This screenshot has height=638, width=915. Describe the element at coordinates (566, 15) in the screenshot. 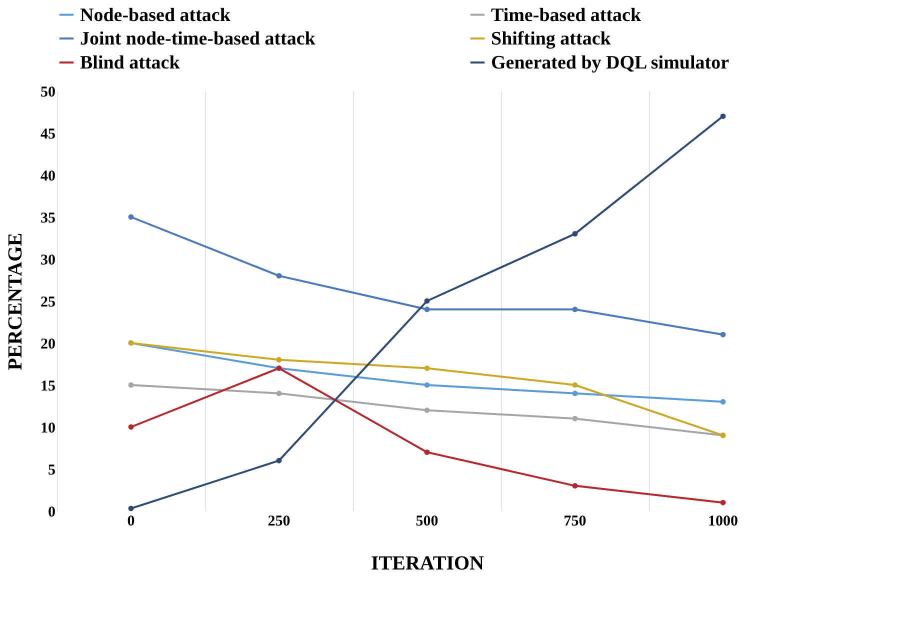

I see `legend-label: Time-based attack` at that location.